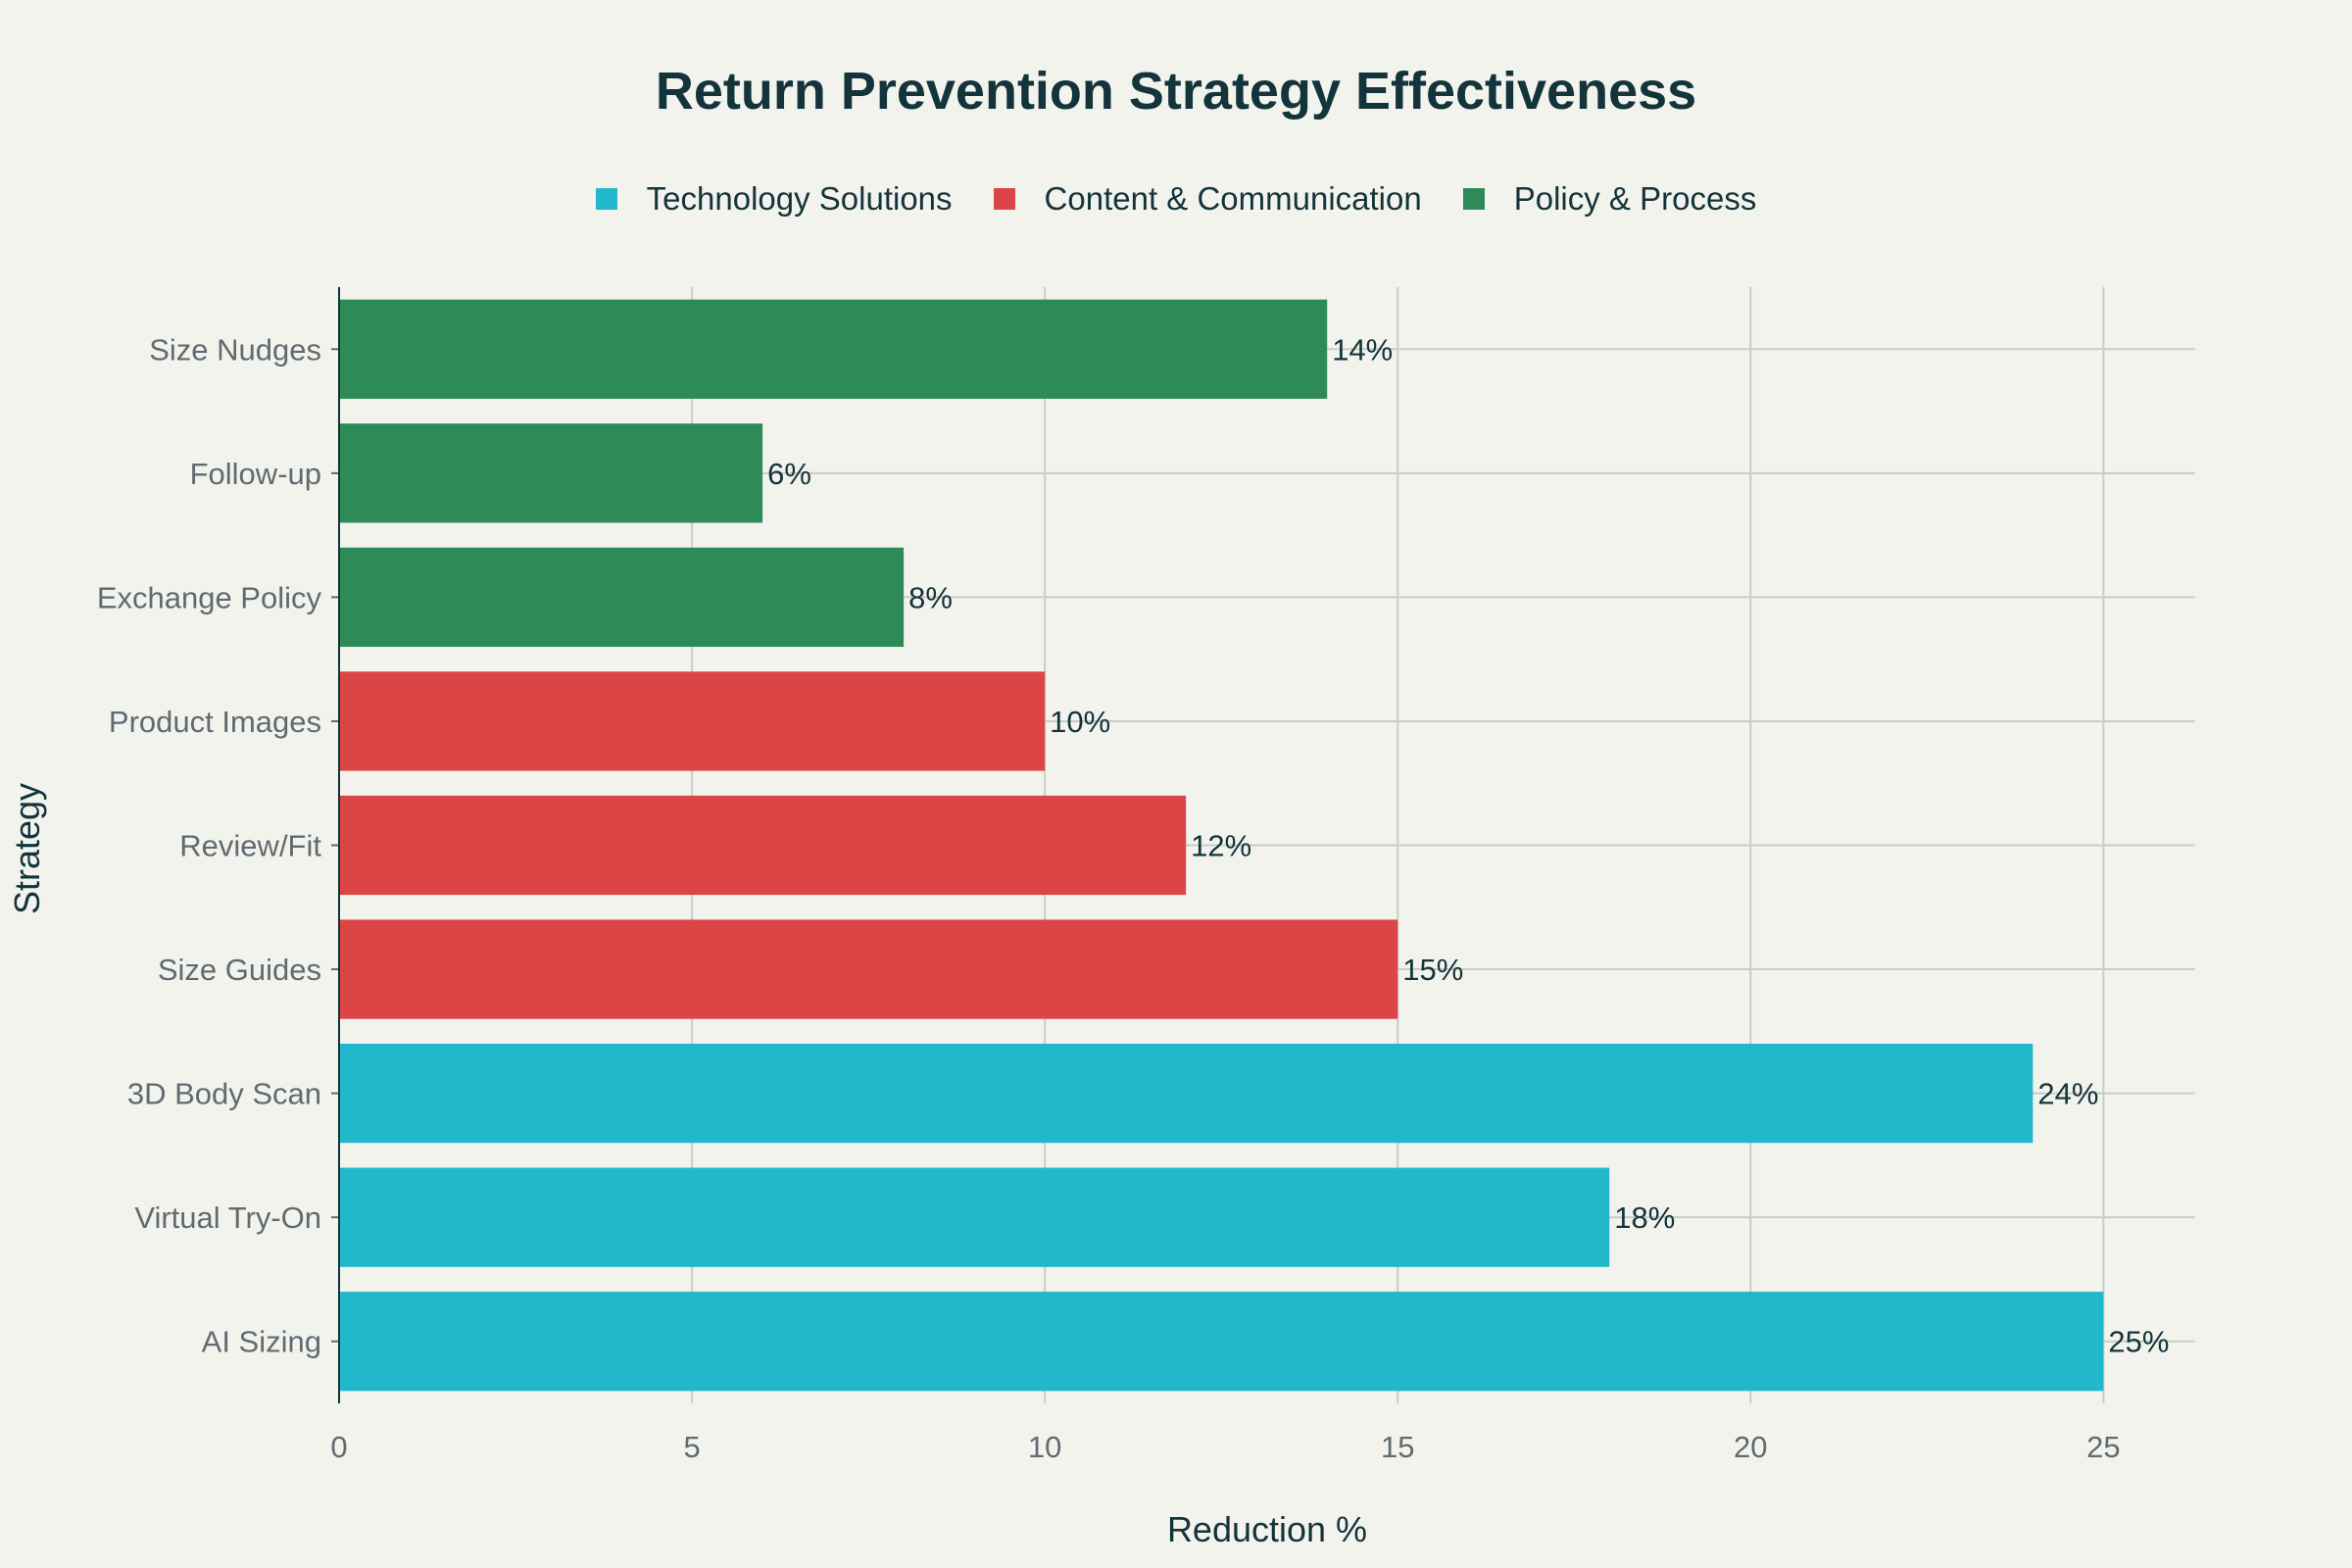  Describe the element at coordinates (930, 597) in the screenshot. I see `data-label-exchange-policy: 8%` at that location.